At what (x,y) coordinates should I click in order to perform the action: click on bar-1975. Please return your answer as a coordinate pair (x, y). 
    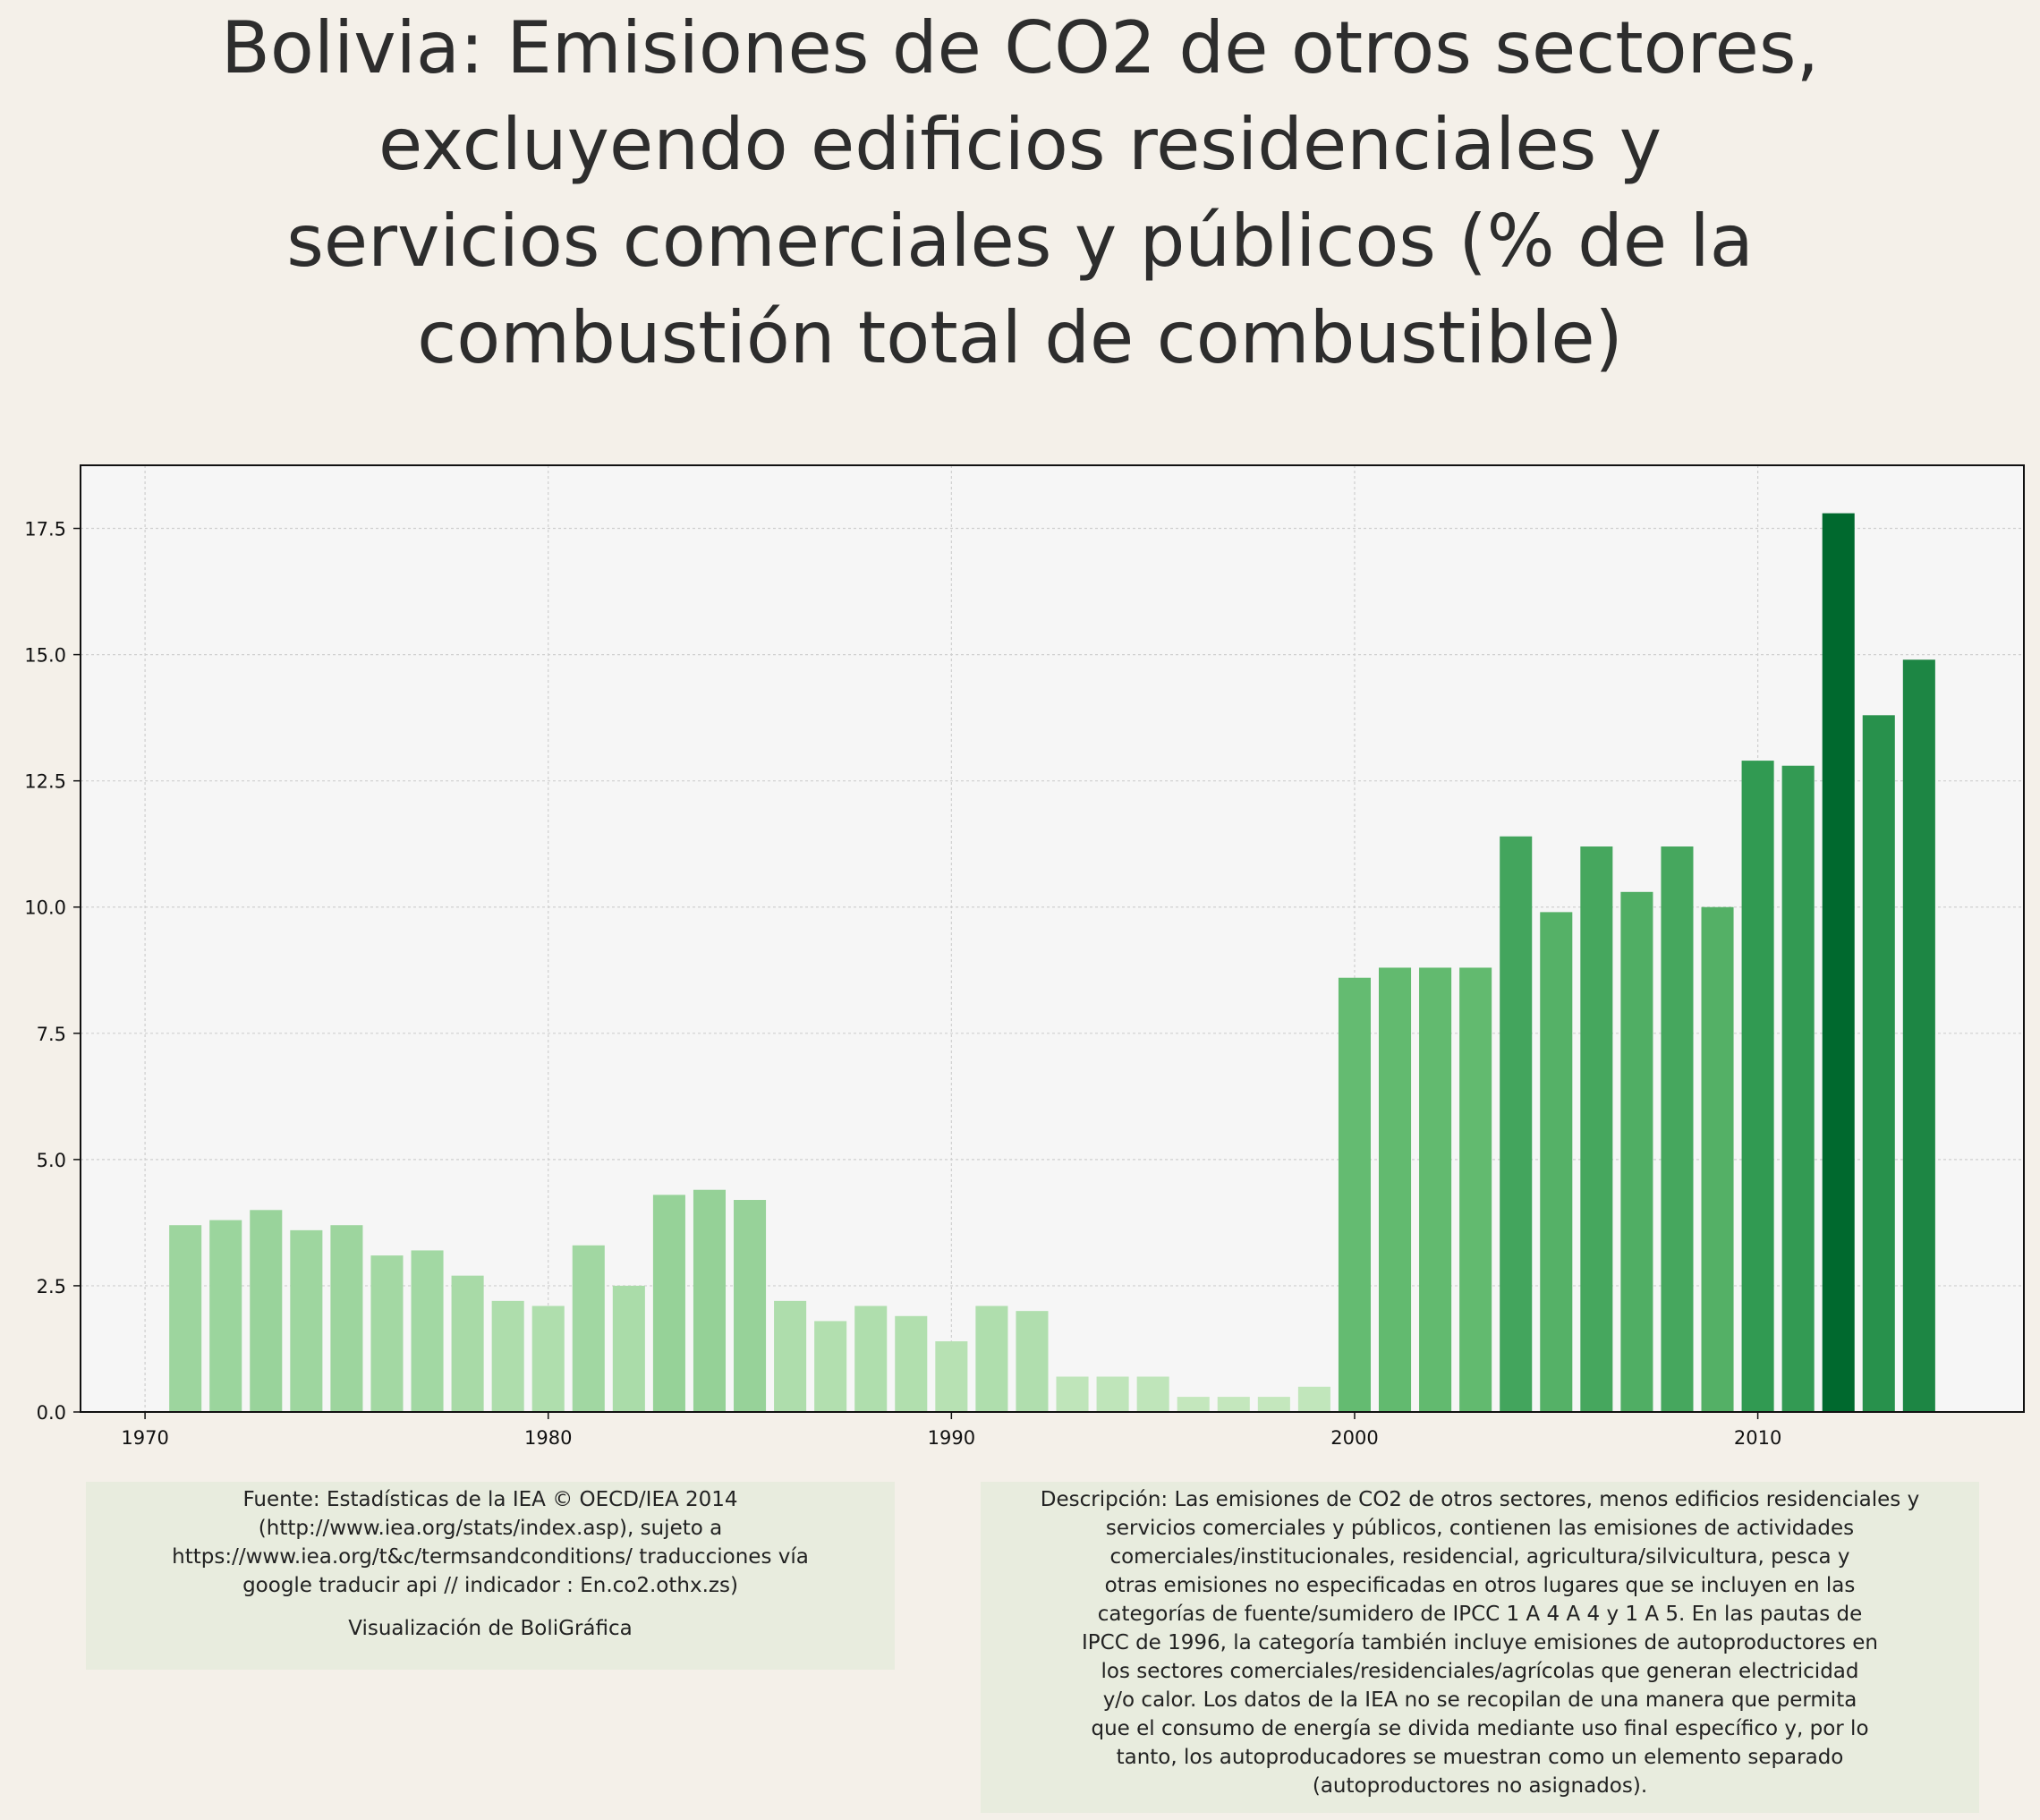
    Looking at the image, I should click on (346, 1318).